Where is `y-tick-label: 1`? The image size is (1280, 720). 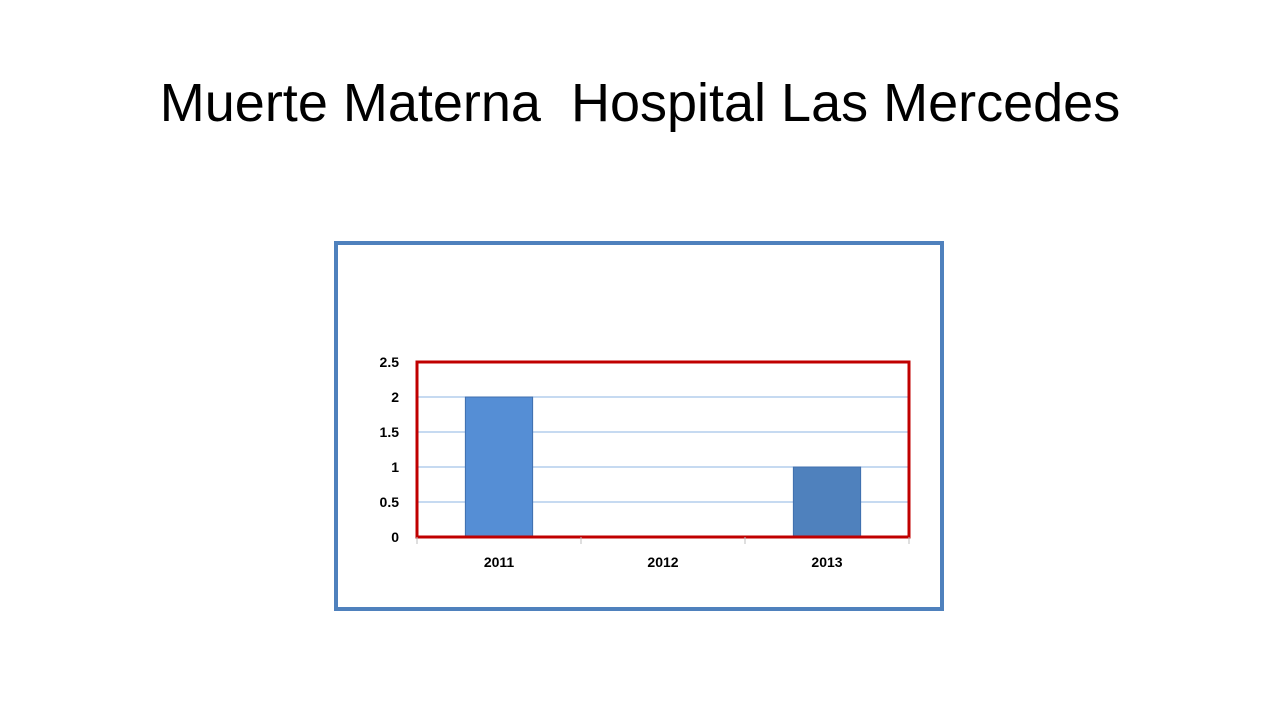 y-tick-label: 1 is located at coordinates (395, 467).